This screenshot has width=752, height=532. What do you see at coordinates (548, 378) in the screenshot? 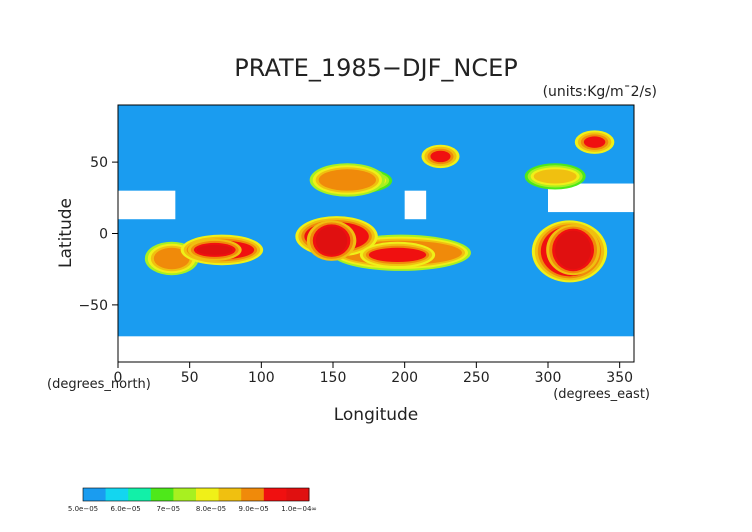
I see `x-tick-label-6: 300` at bounding box center [548, 378].